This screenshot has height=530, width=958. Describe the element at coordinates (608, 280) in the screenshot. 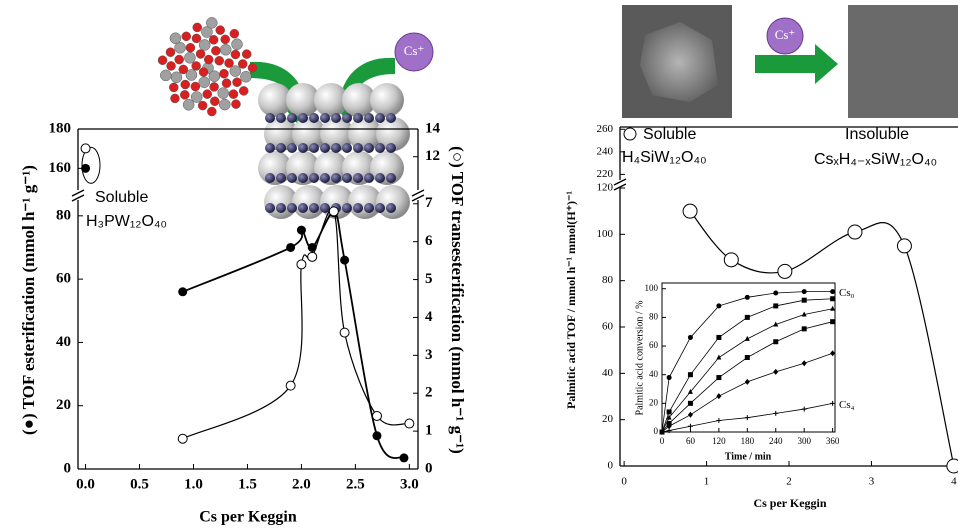

I see `y-tick-label: 80` at that location.